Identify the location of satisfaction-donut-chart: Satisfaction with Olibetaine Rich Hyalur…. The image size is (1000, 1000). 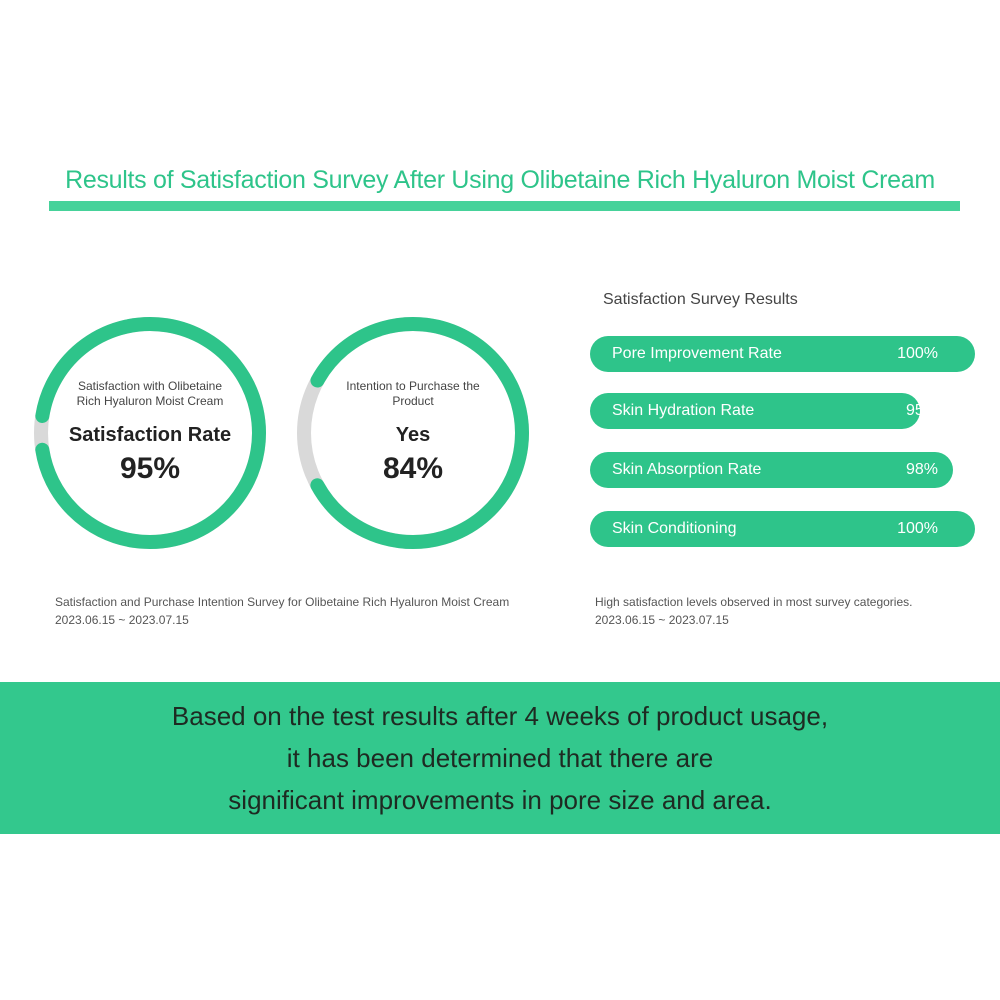
(150, 433).